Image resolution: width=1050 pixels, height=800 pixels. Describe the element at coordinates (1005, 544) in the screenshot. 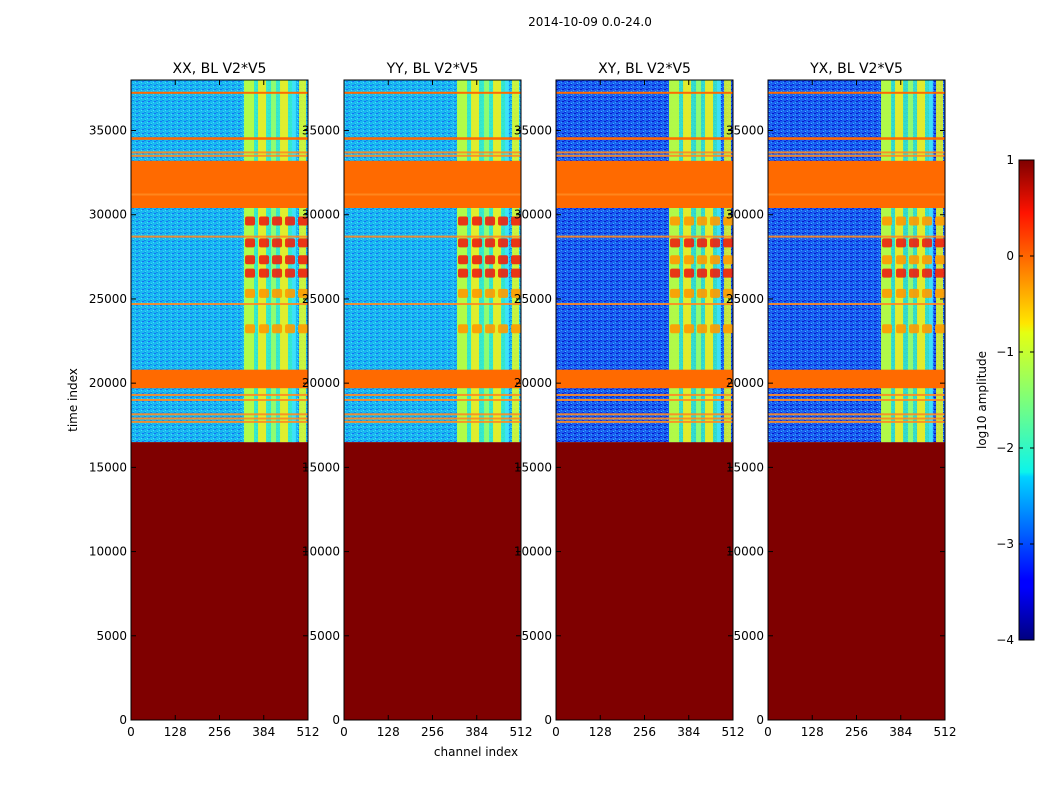

I see `colorbar-tick-label: −3` at that location.